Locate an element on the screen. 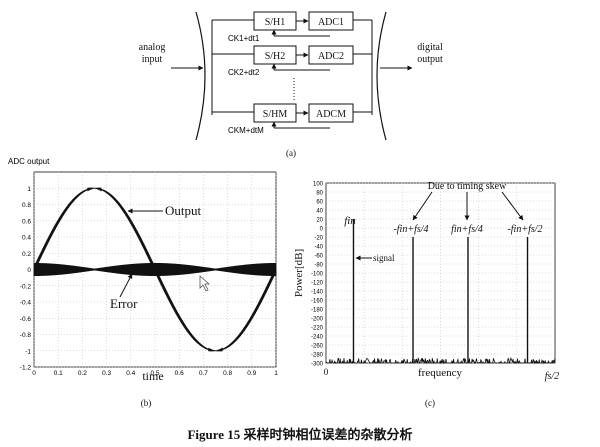  panel-b-x-tick-label: 0.6 is located at coordinates (179, 373).